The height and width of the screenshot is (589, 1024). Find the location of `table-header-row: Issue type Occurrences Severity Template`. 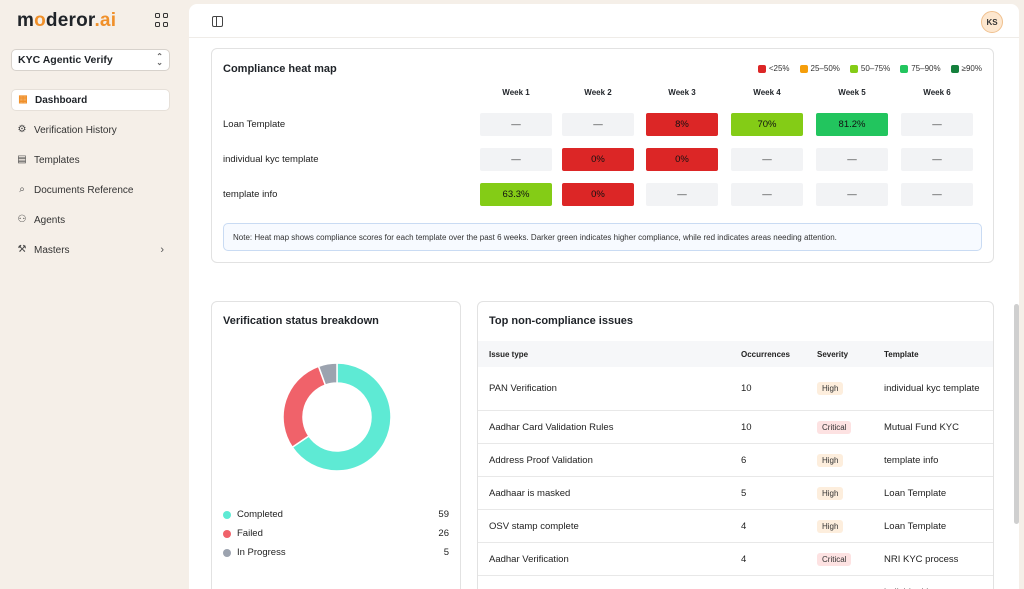

table-header-row: Issue type Occurrences Severity Template is located at coordinates (735, 354).